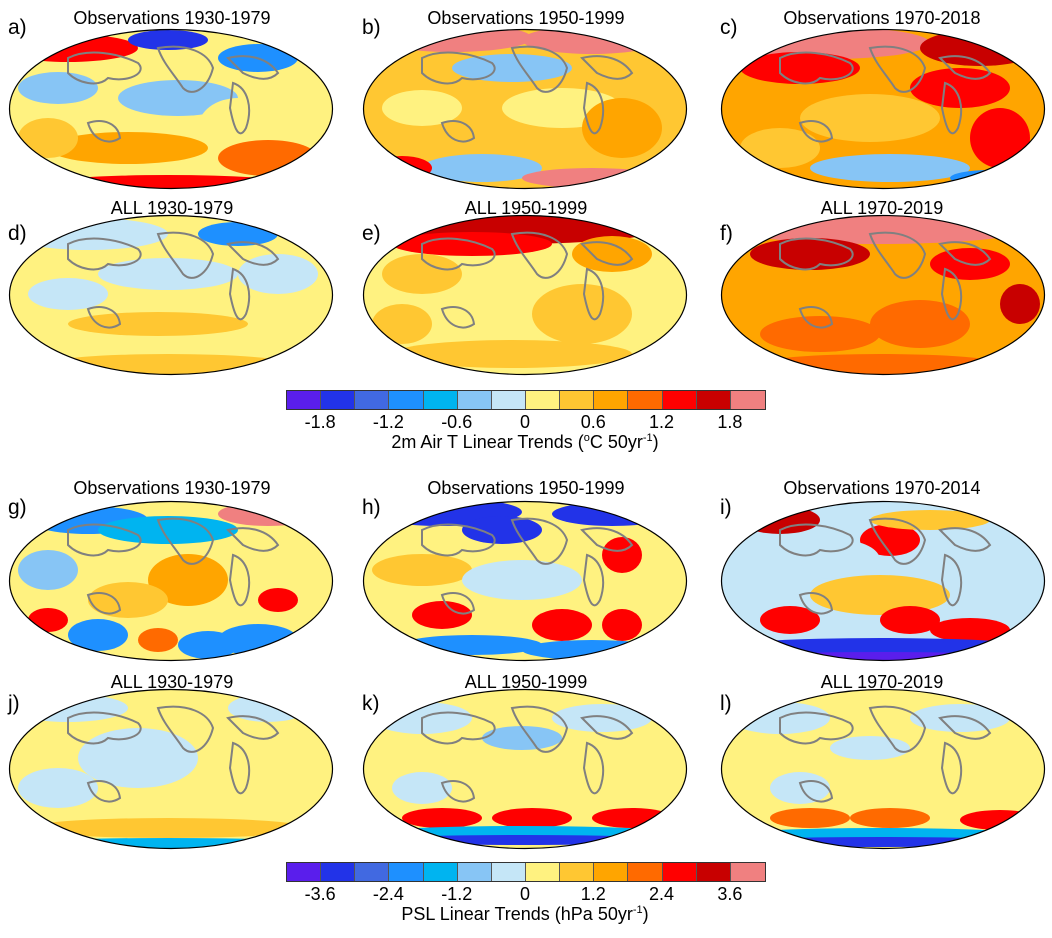  I want to click on colorbar-tick-label: -1.2, so click(388, 422).